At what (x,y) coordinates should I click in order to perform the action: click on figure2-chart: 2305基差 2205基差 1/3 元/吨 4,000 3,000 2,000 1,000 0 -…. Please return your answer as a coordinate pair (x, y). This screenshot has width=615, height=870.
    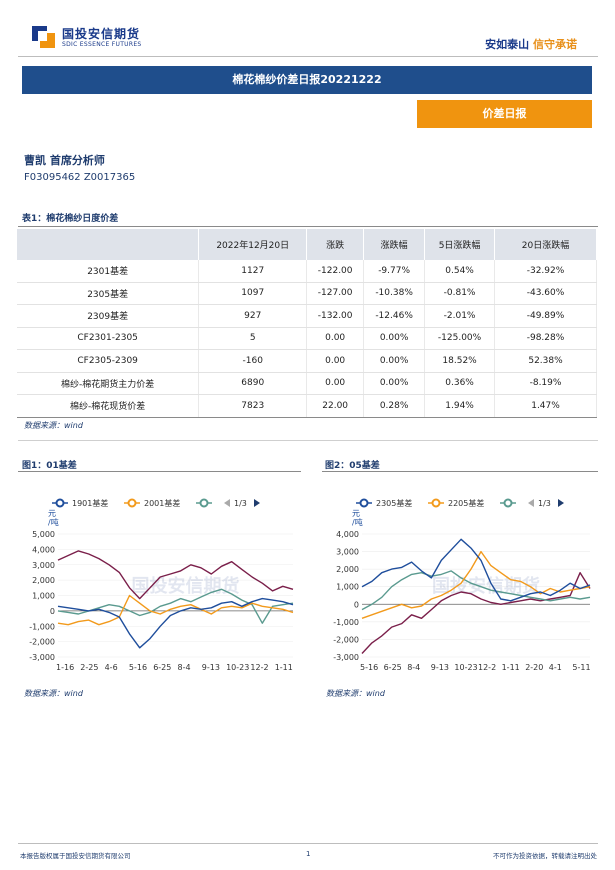
    Looking at the image, I should click on (462, 585).